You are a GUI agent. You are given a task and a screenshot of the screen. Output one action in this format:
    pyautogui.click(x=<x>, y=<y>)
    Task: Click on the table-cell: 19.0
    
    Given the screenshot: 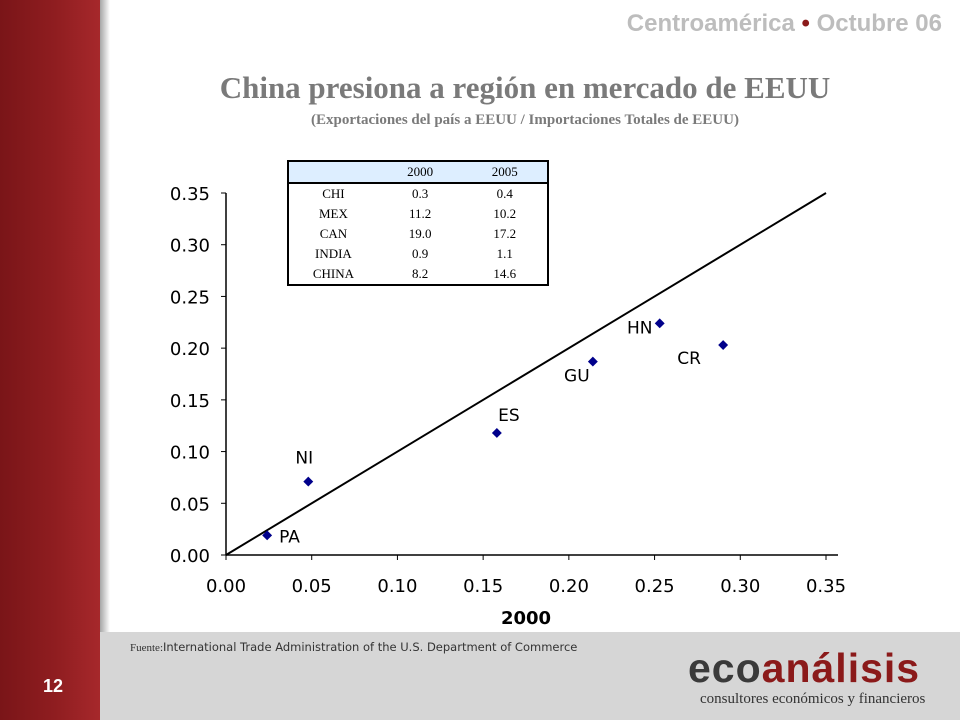 What is the action you would take?
    pyautogui.click(x=420, y=233)
    